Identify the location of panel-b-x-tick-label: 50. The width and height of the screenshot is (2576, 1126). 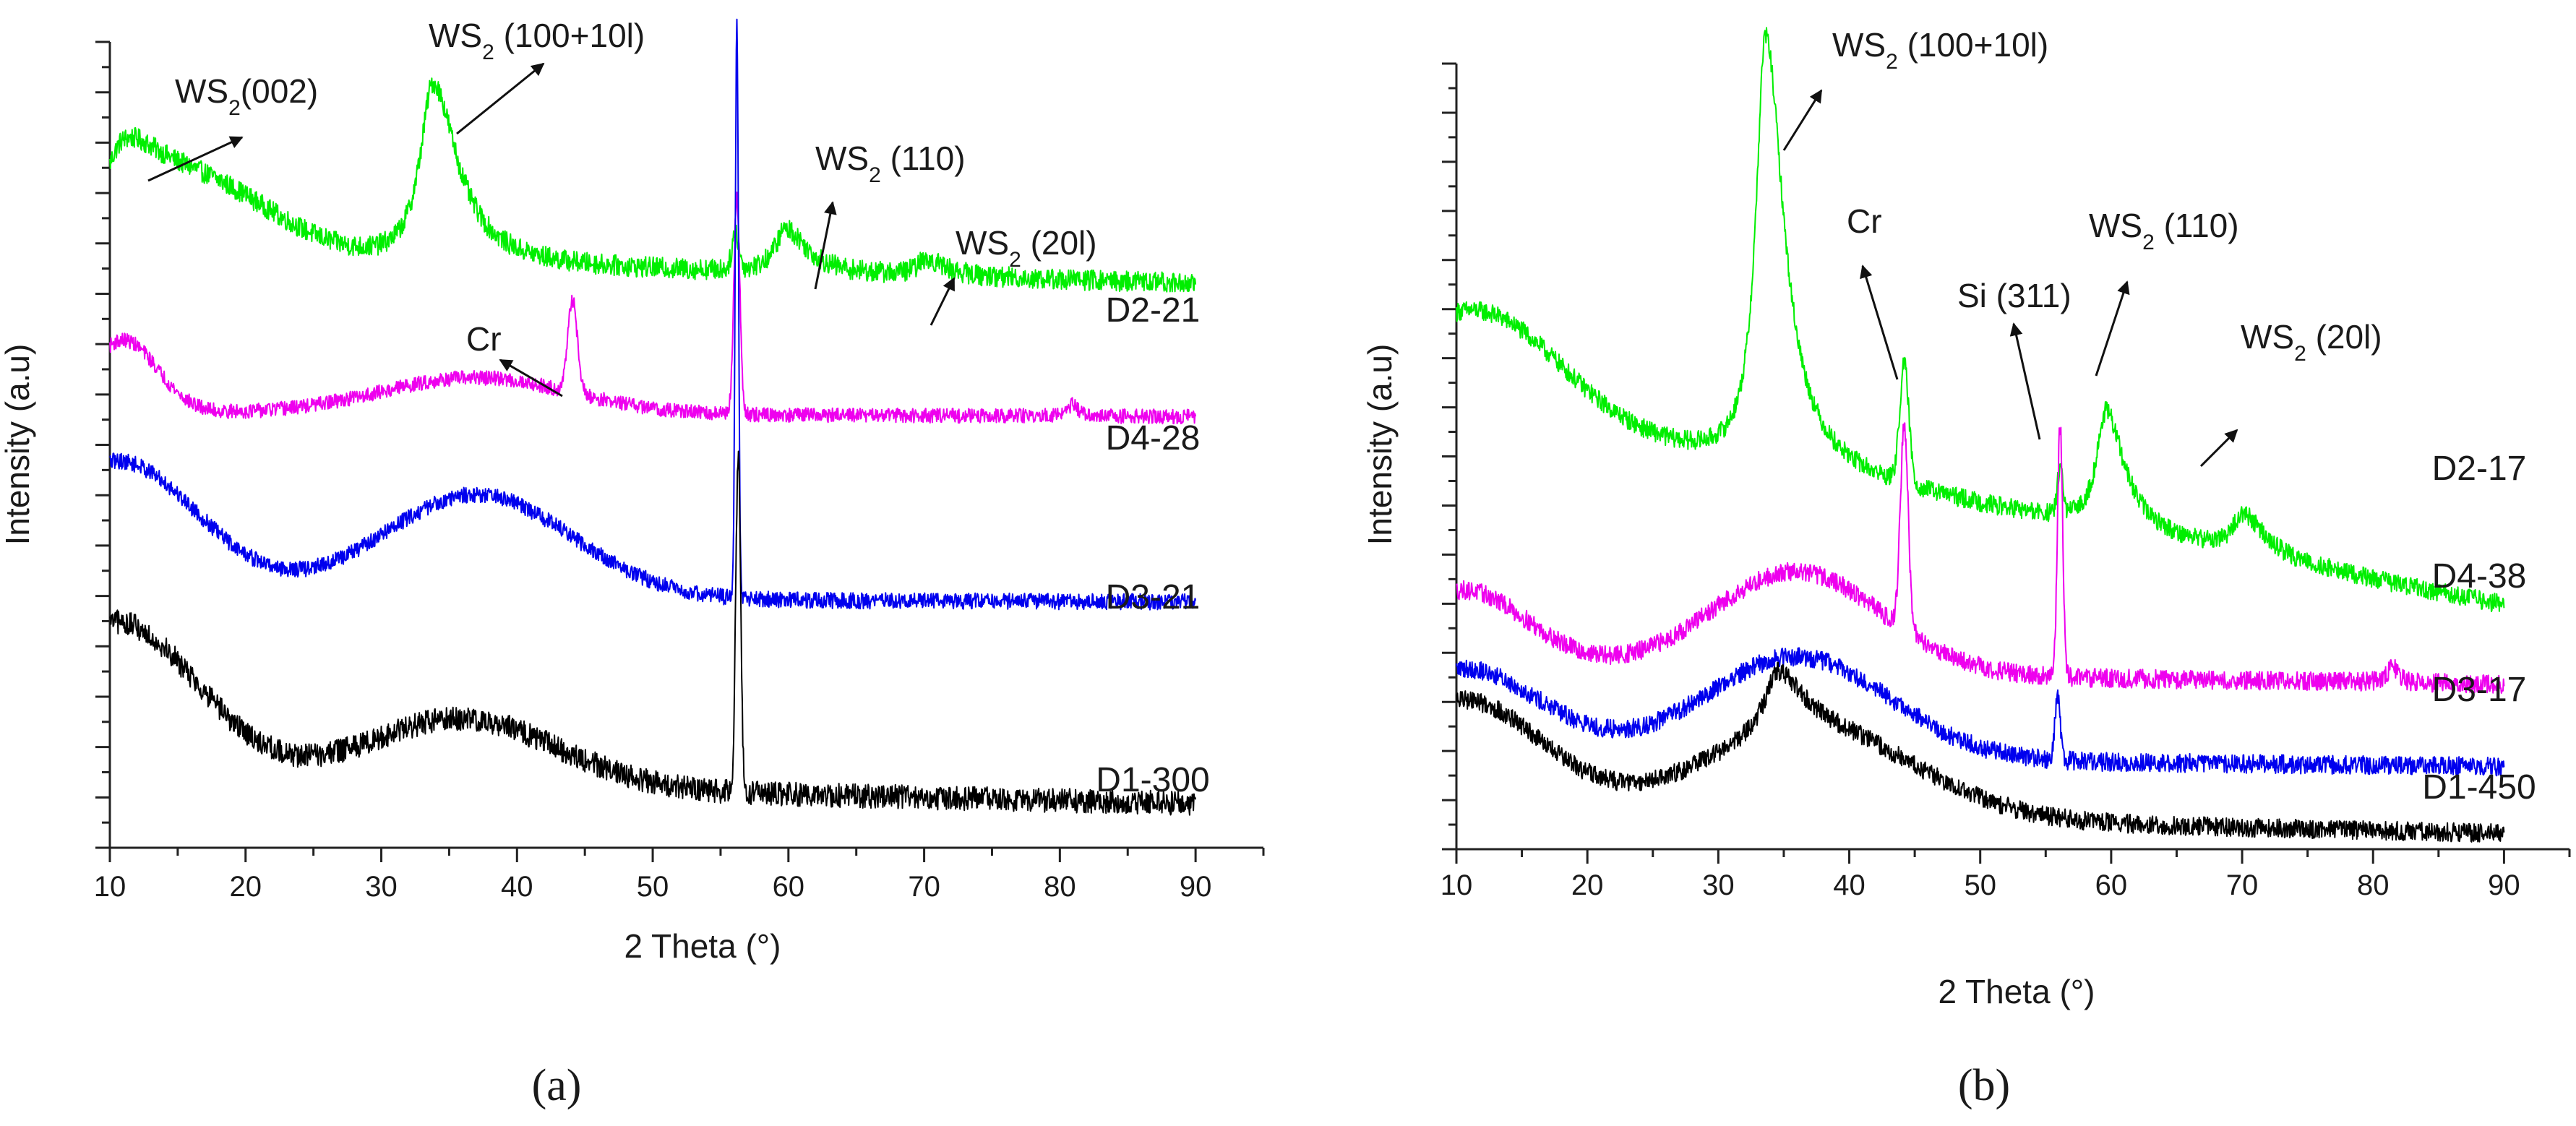
(1980, 885).